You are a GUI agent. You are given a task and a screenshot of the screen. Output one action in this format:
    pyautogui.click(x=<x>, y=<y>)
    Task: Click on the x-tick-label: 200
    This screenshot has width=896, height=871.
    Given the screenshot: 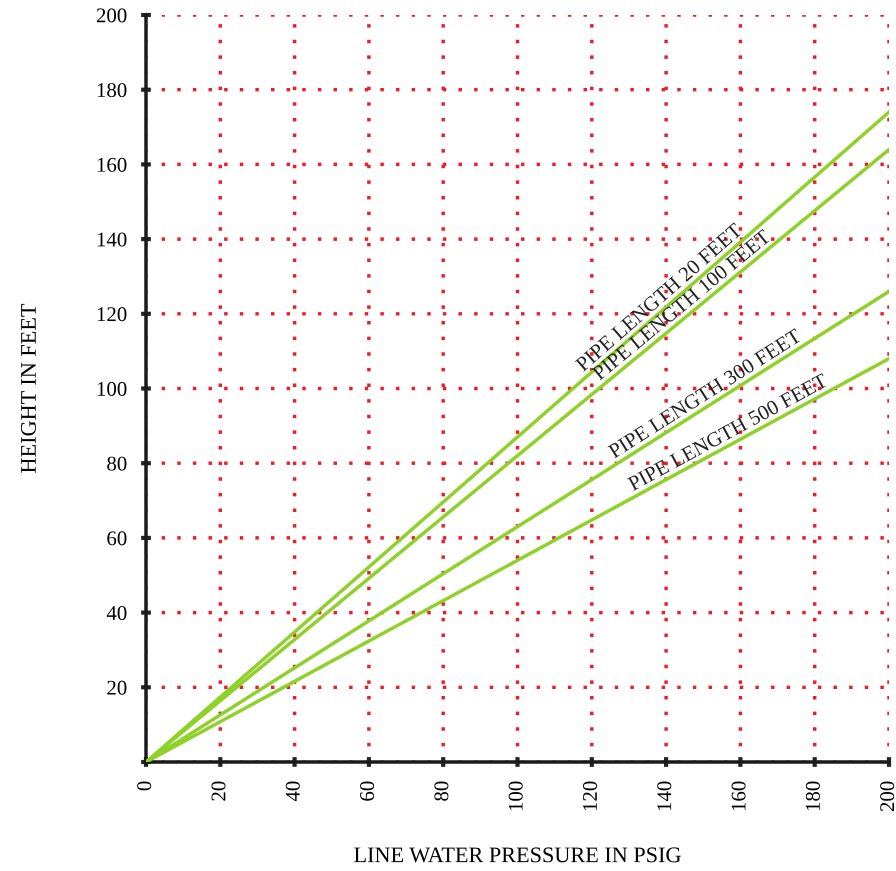 What is the action you would take?
    pyautogui.click(x=887, y=797)
    